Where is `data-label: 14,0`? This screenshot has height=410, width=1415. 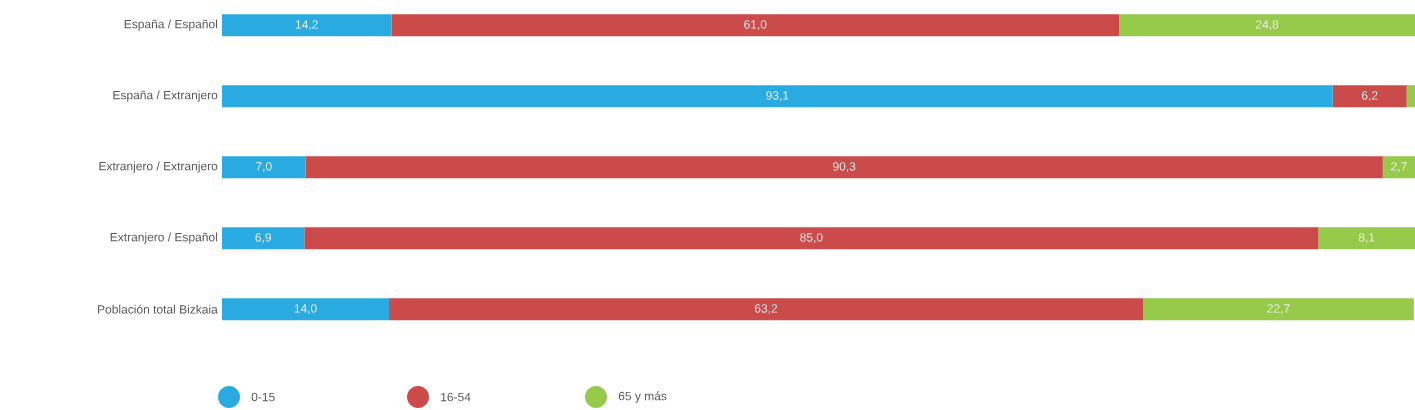 data-label: 14,0 is located at coordinates (305, 309).